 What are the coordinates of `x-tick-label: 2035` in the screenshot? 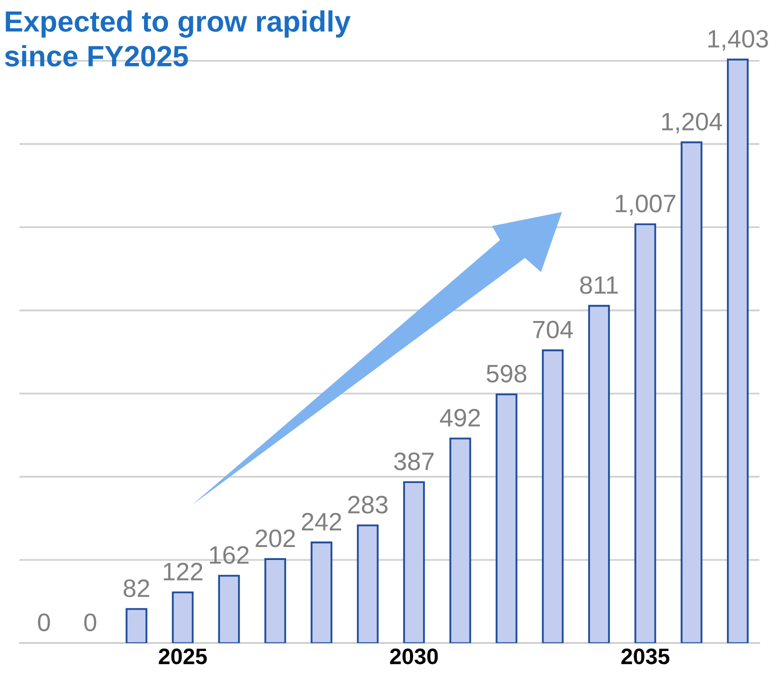 It's located at (645, 656).